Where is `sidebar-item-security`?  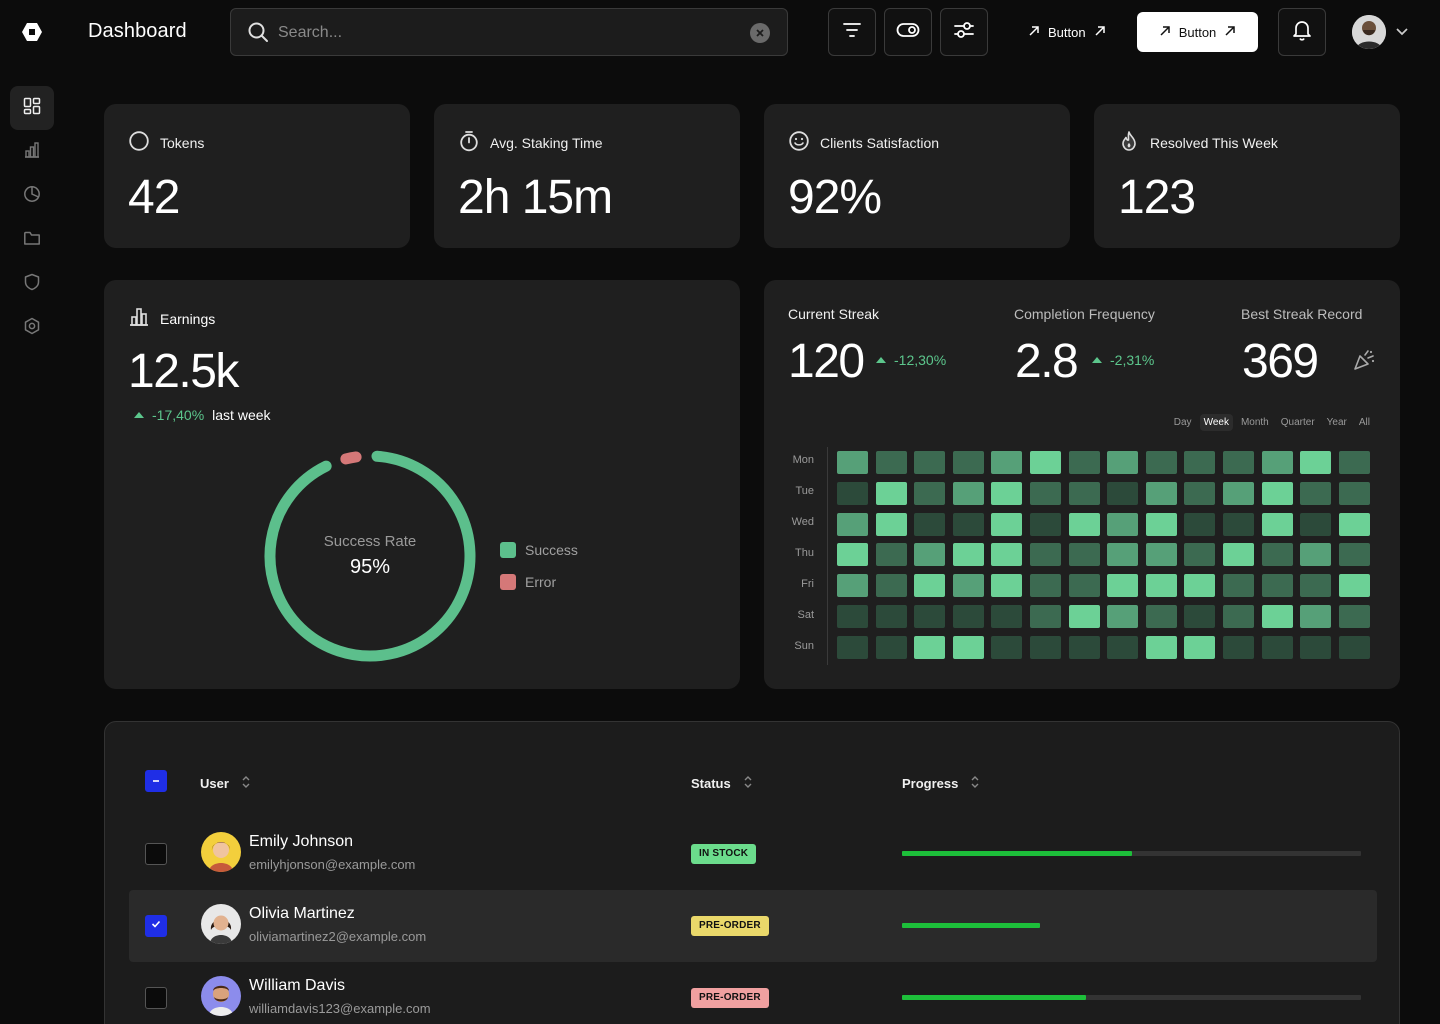
sidebar-item-security is located at coordinates (32, 284).